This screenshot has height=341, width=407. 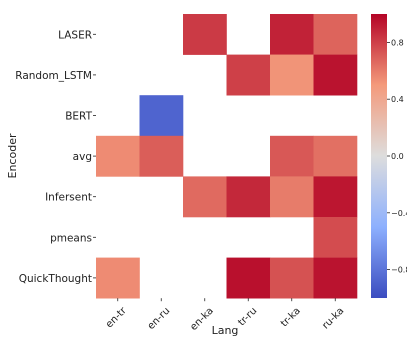 I want to click on x-tick-label: en-tr, so click(x=116, y=317).